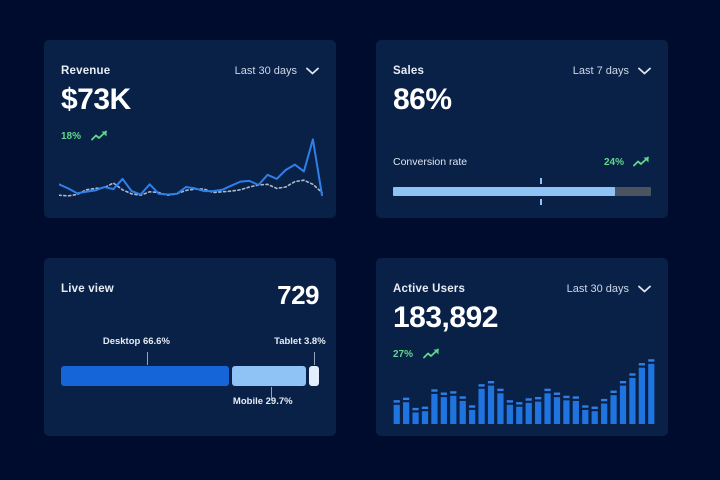 This screenshot has height=480, width=720. What do you see at coordinates (627, 162) in the screenshot?
I see `conversion-rate-delta: 24%` at bounding box center [627, 162].